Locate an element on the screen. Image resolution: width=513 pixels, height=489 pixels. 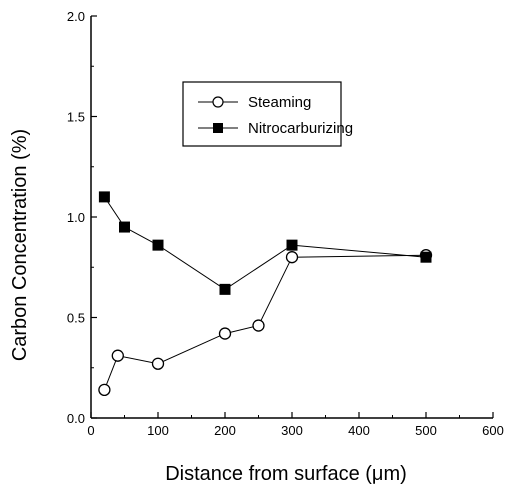
legend: Steaming Nitrocarburizing is located at coordinates (267, 114).